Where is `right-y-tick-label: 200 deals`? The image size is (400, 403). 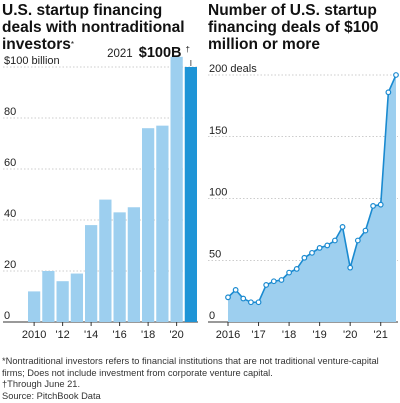 right-y-tick-label: 200 deals is located at coordinates (233, 69).